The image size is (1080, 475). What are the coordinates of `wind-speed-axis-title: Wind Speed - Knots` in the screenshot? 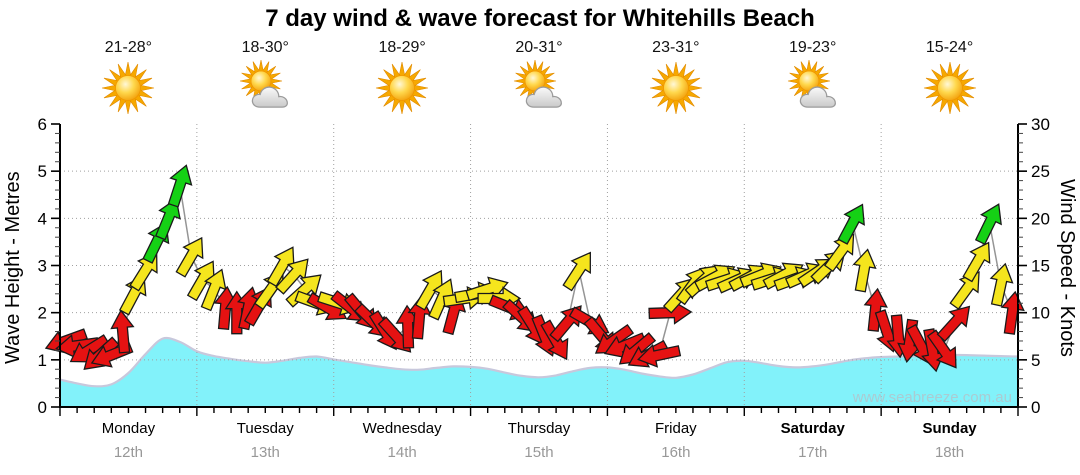 It's located at (1067, 268).